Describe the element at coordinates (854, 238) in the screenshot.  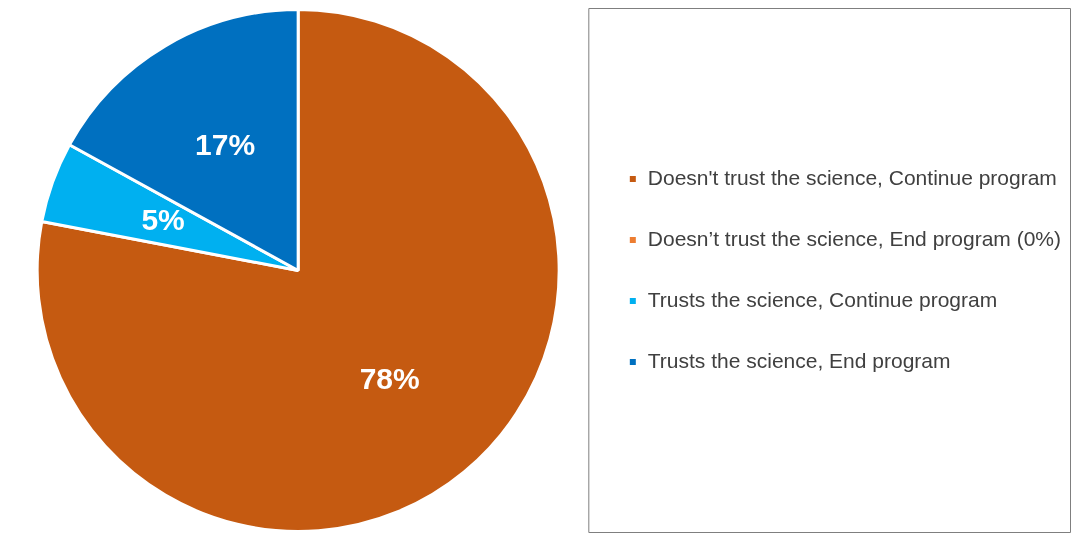
I see `legend-label: Doesn’t trust the science, End program (0%)` at that location.